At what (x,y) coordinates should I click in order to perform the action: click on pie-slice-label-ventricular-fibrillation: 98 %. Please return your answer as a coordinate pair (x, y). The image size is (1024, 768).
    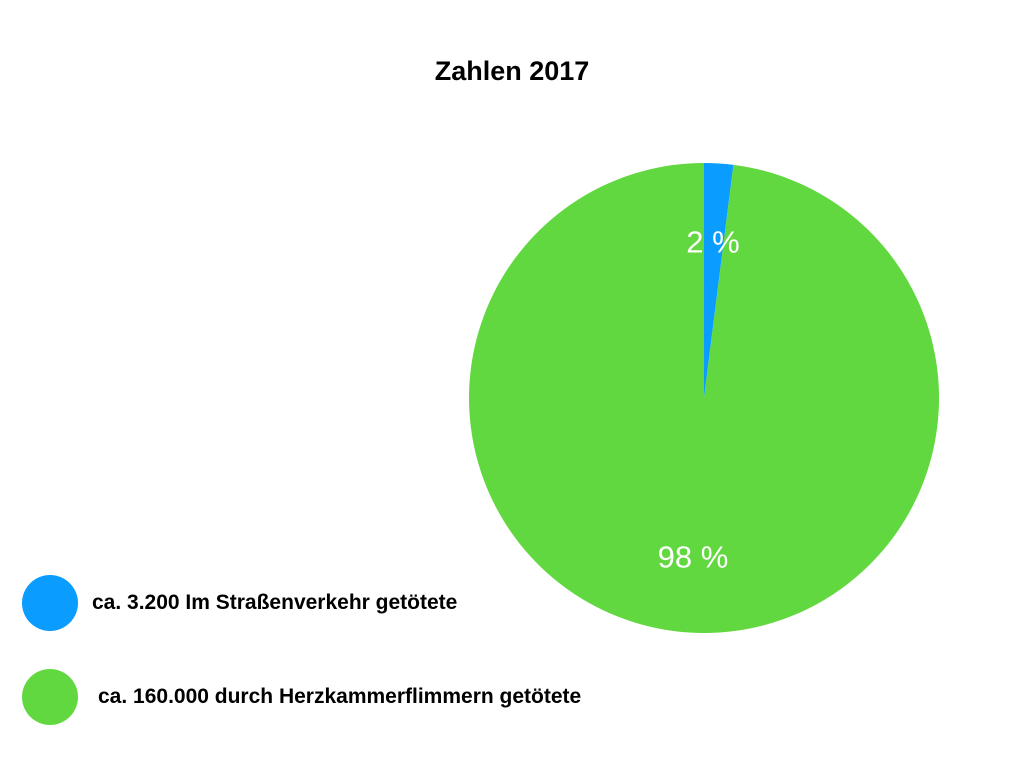
    Looking at the image, I should click on (693, 557).